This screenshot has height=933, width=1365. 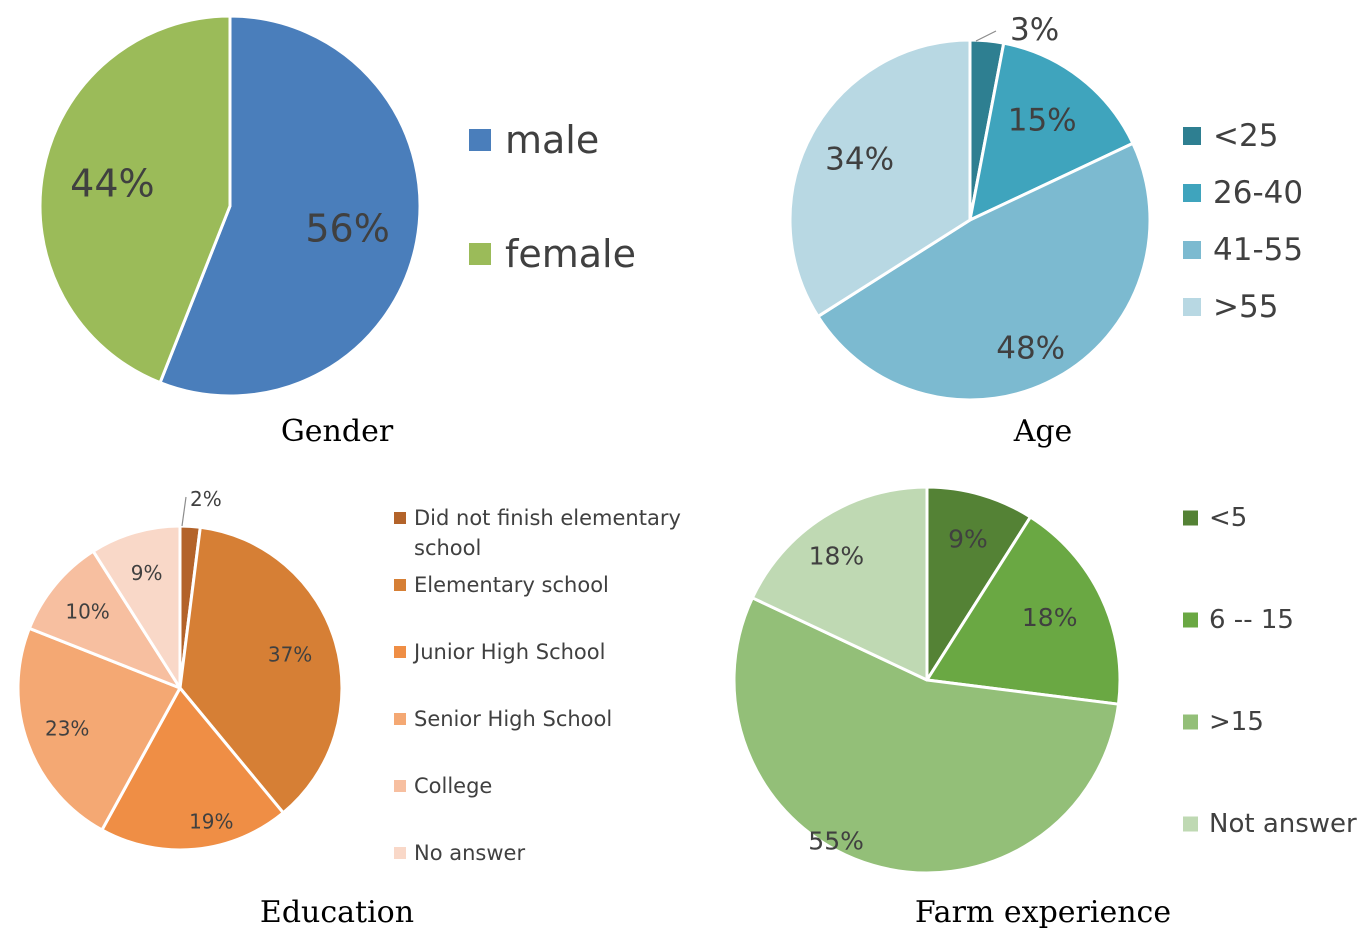 I want to click on edu-legend-label-5: No answer, so click(x=469, y=853).